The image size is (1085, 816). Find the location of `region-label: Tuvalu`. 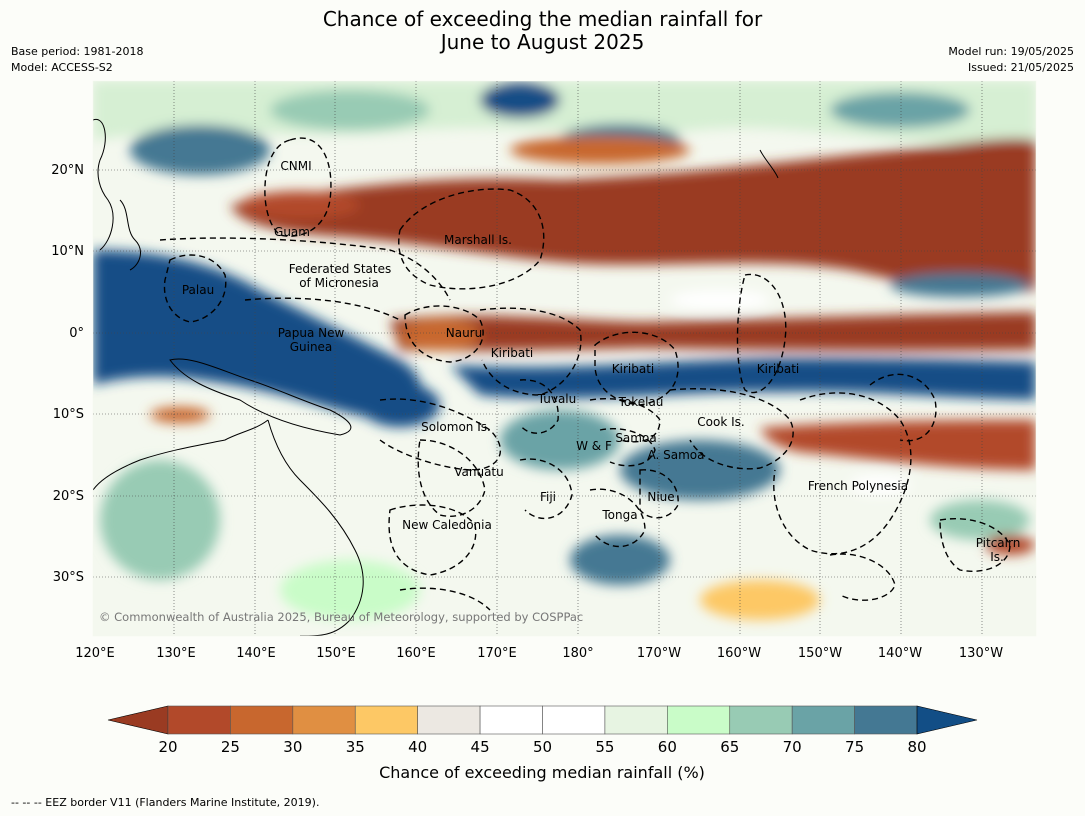

region-label: Tuvalu is located at coordinates (557, 399).